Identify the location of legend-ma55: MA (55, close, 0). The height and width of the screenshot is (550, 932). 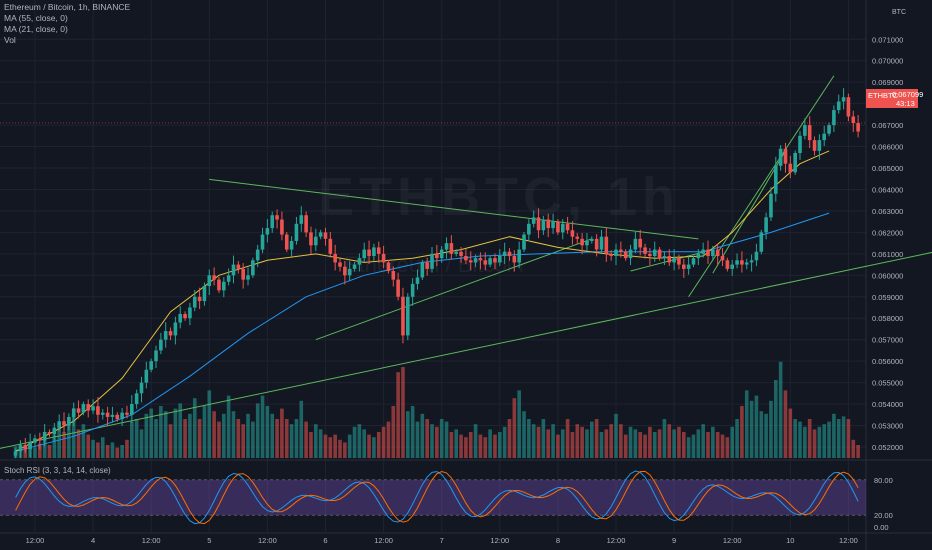
(36, 18).